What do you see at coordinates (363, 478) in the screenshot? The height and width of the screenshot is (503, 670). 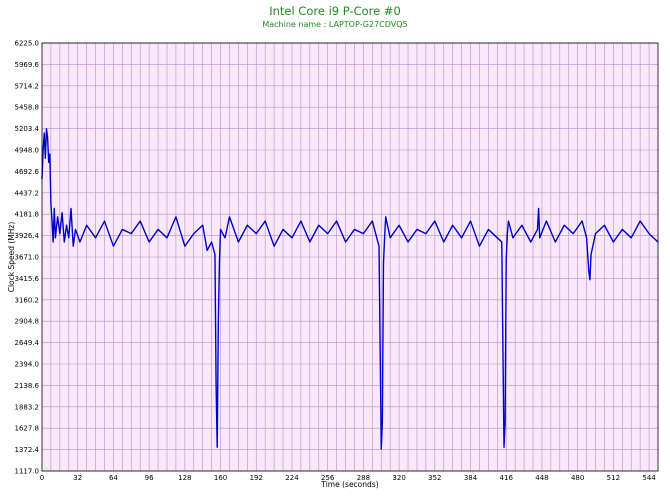 I see `x-tick-label: 288` at bounding box center [363, 478].